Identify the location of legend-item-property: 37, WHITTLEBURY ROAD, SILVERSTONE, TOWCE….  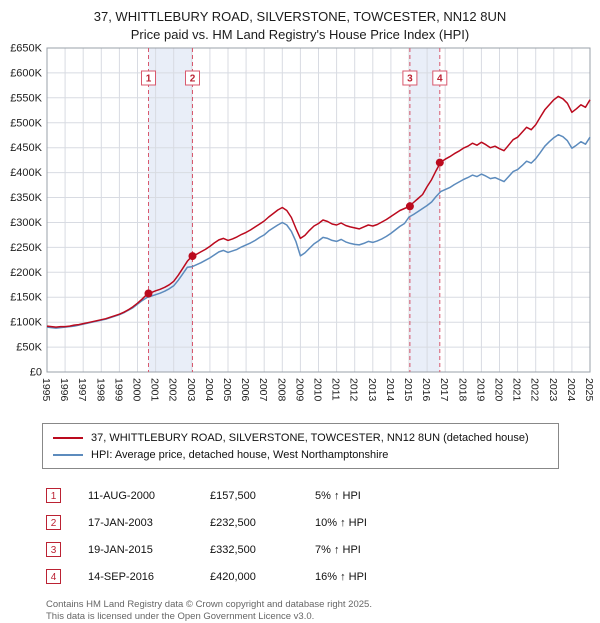
(300, 437).